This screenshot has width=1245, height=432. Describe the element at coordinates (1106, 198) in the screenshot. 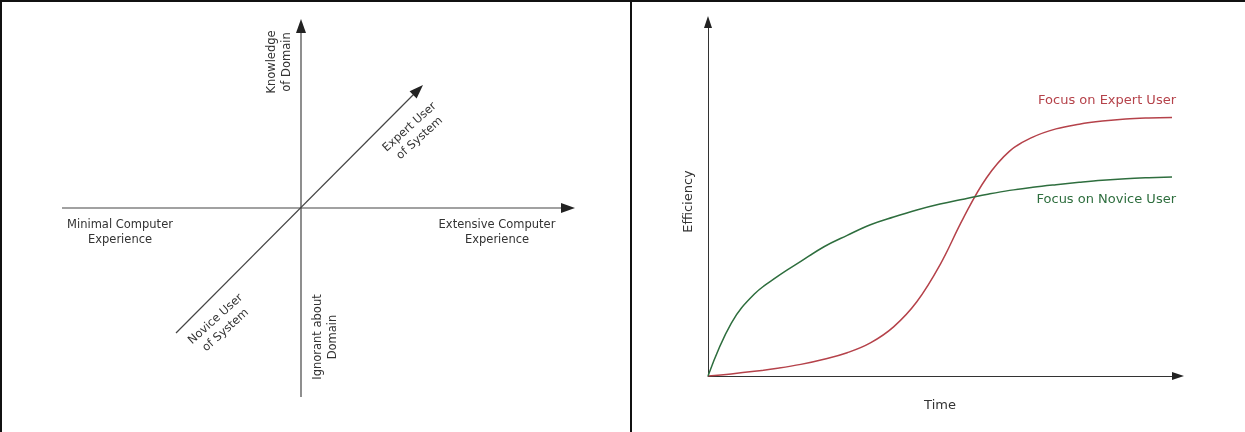

I see `series-label: Focus on Novice User` at that location.